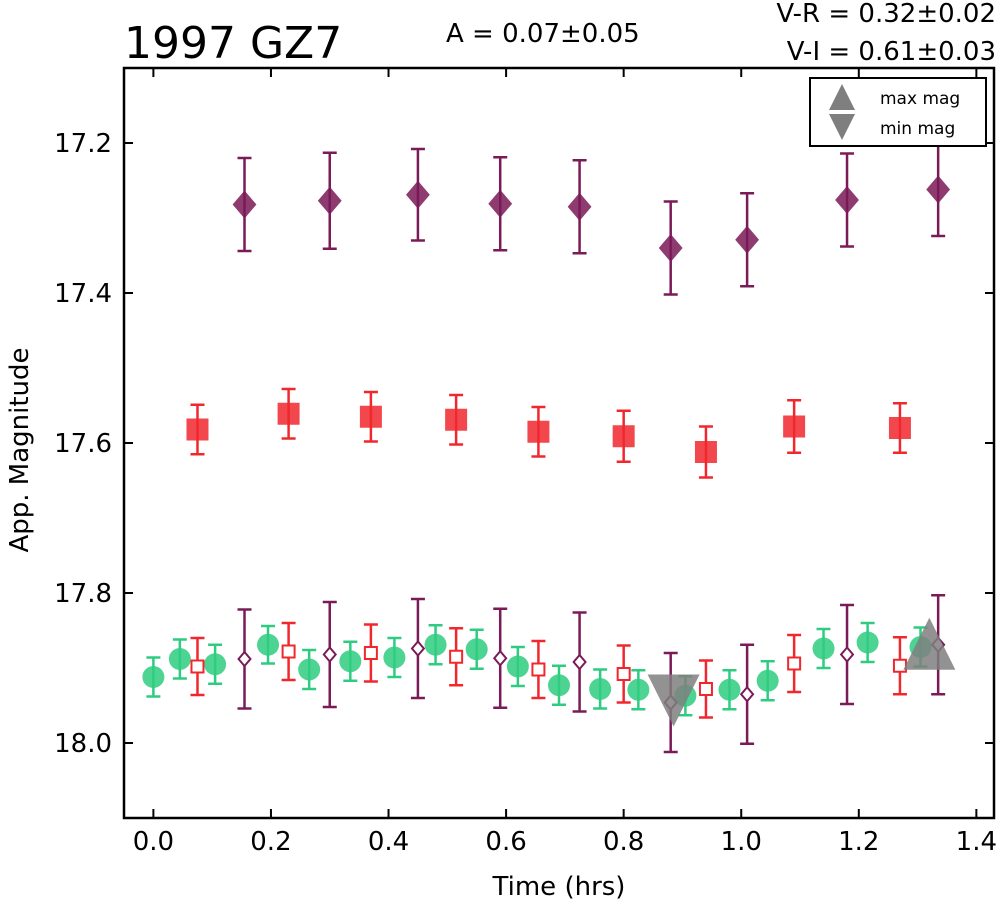 The height and width of the screenshot is (901, 1000). Describe the element at coordinates (929, 643) in the screenshot. I see `max-mag-triangle` at that location.